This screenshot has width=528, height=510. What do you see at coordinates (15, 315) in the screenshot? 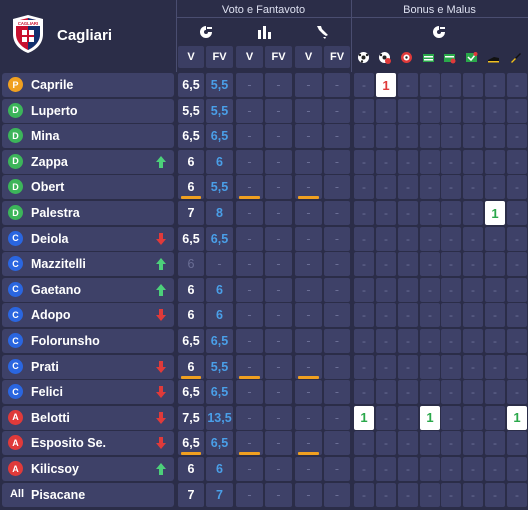
I see `role-badge: C` at bounding box center [15, 315].